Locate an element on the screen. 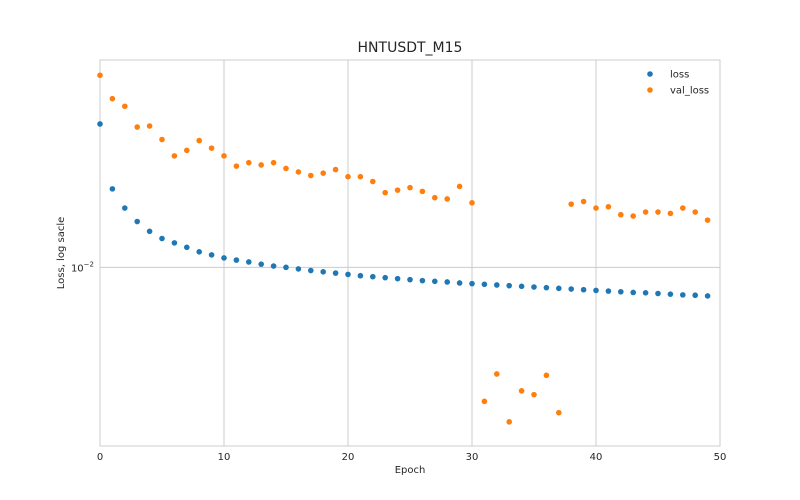 This screenshot has height=500, width=800. x-tick-label: 20 is located at coordinates (348, 457).